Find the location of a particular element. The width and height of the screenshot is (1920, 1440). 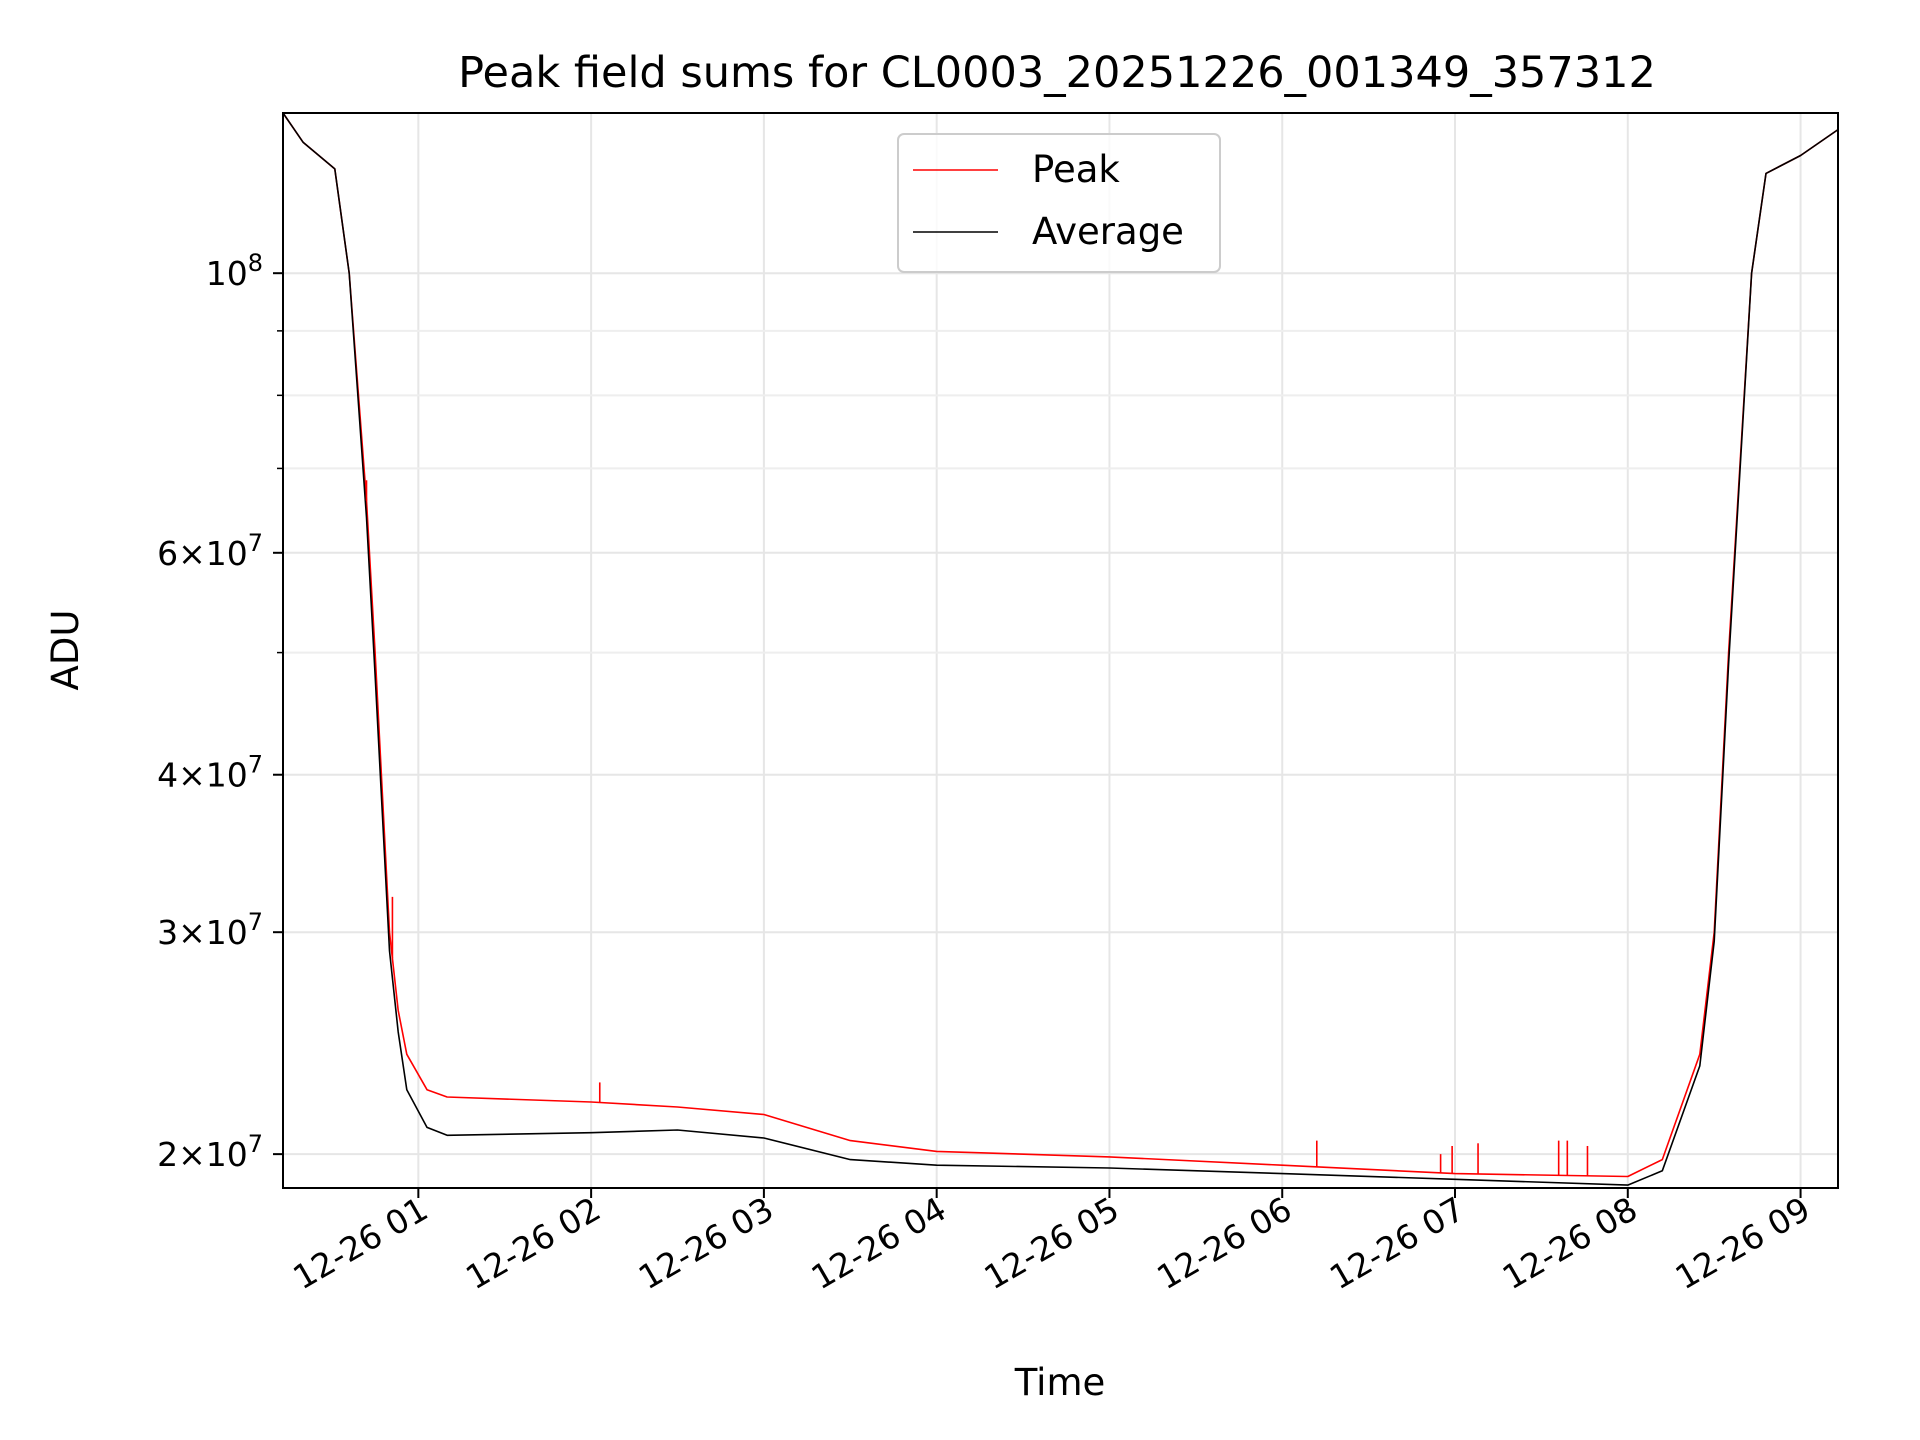

legend-label-average: Average is located at coordinates (1108, 231).